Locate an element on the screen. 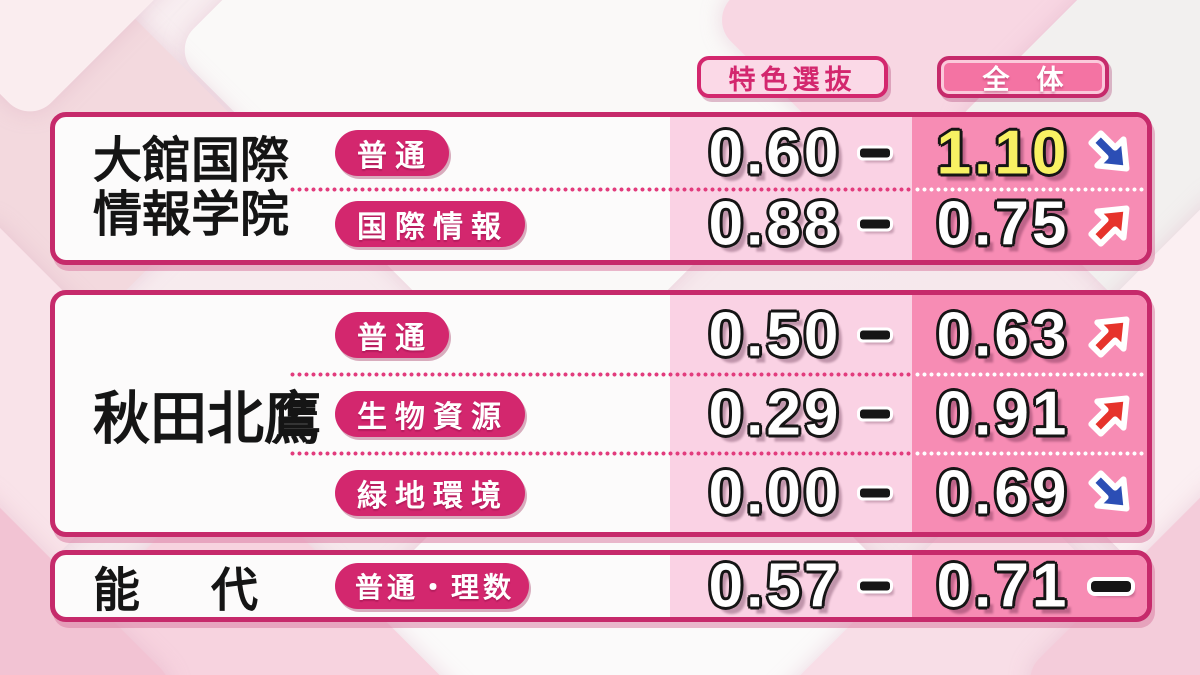 The width and height of the screenshot is (1200, 675). table-row: 普通・理数 0.57 0.71 is located at coordinates (601, 586).